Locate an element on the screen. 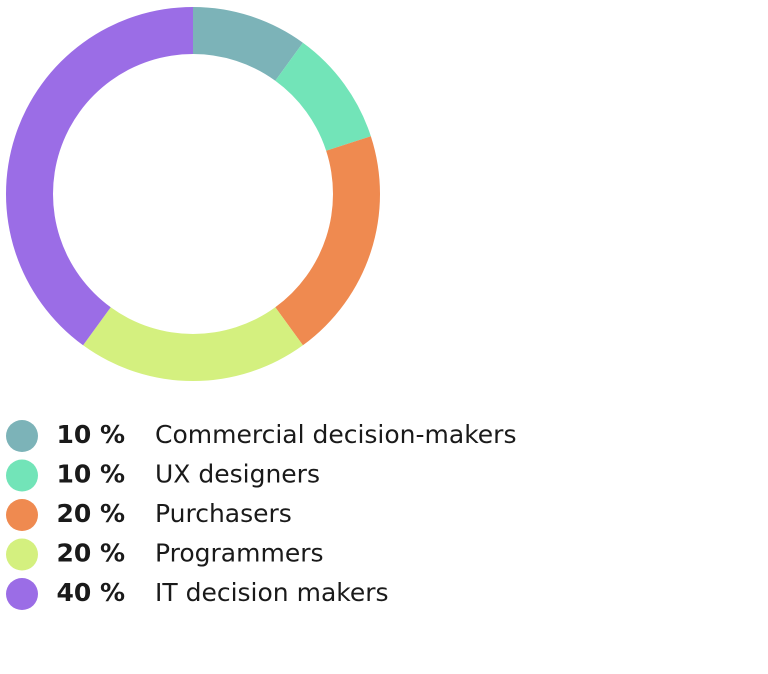 The width and height of the screenshot is (768, 674). legend-label: Commercial decision-makers is located at coordinates (336, 434).